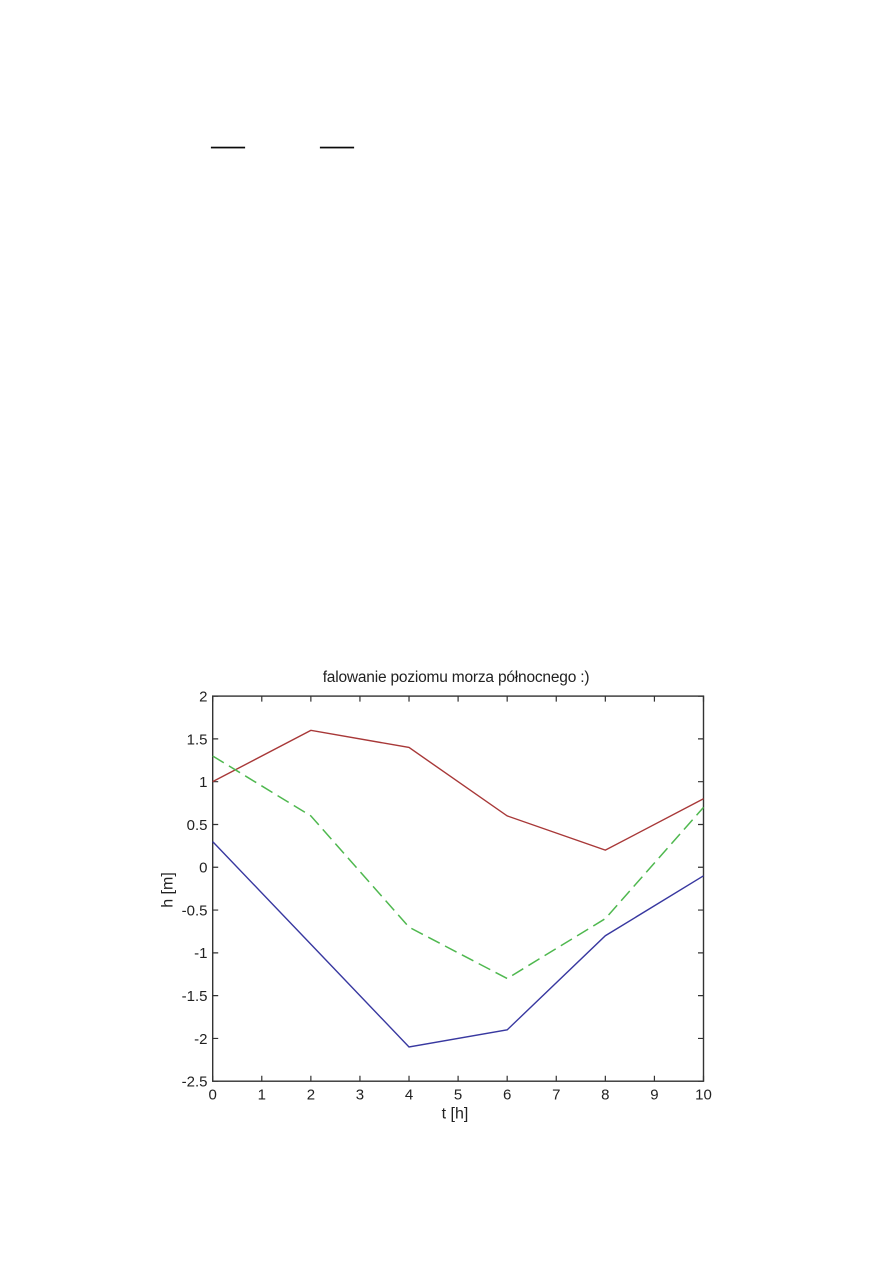 This screenshot has height=1263, width=893. Describe the element at coordinates (200, 953) in the screenshot. I see `svg-text: -1` at that location.